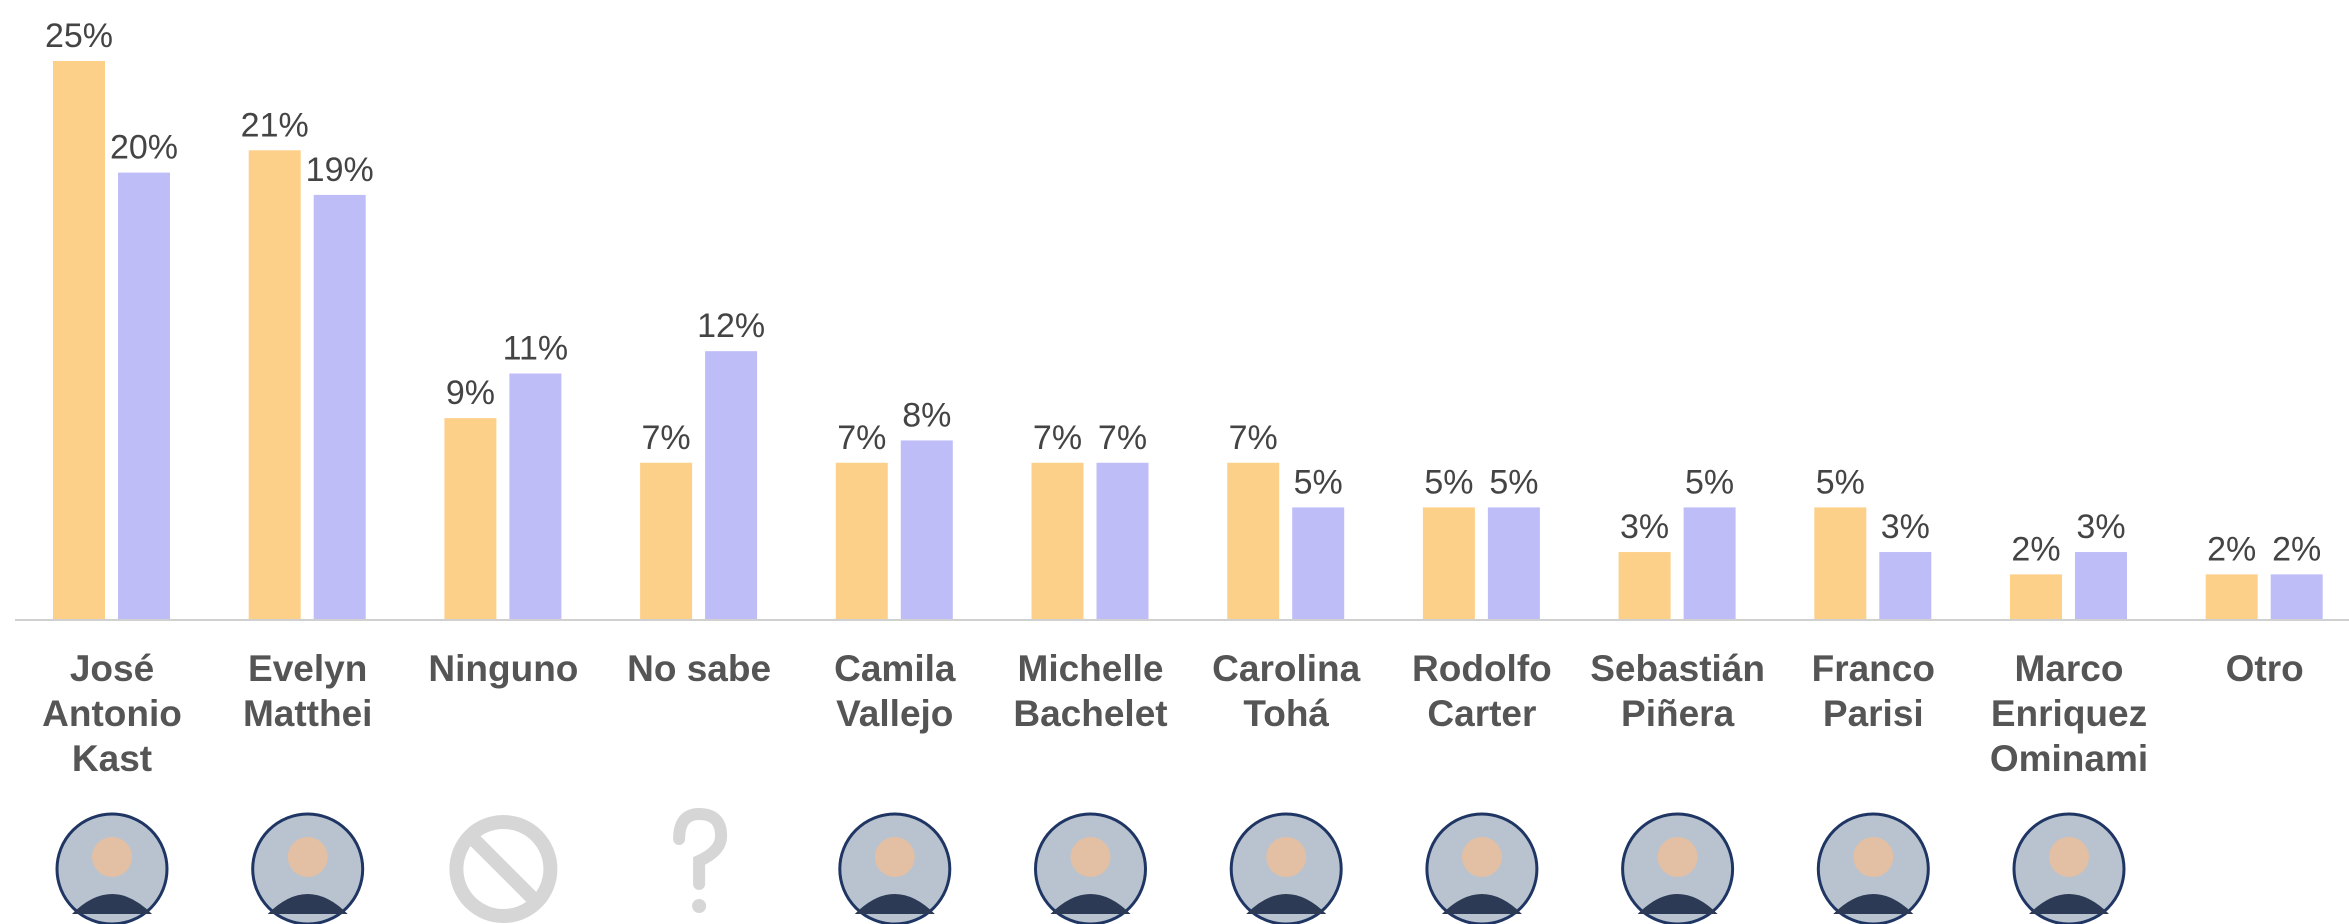  Describe the element at coordinates (1286, 668) in the screenshot. I see `category-label: Carolina` at that location.